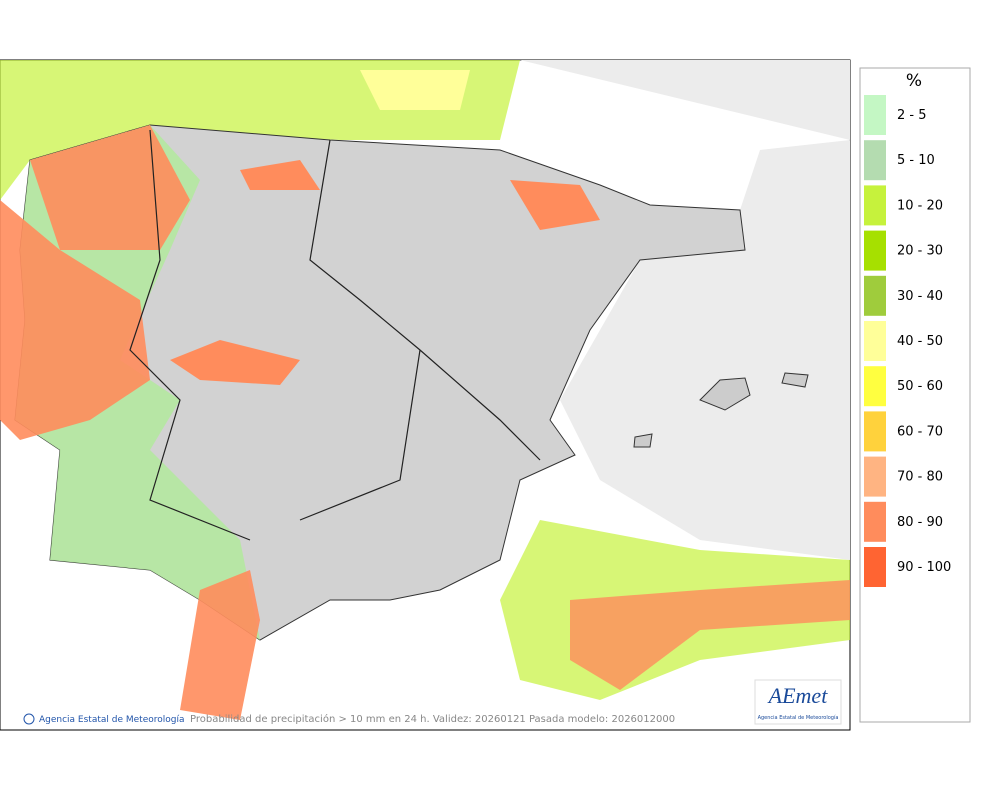 The image size is (1000, 790). What do you see at coordinates (920, 296) in the screenshot?
I see `legend-label: 30 - 40` at bounding box center [920, 296].